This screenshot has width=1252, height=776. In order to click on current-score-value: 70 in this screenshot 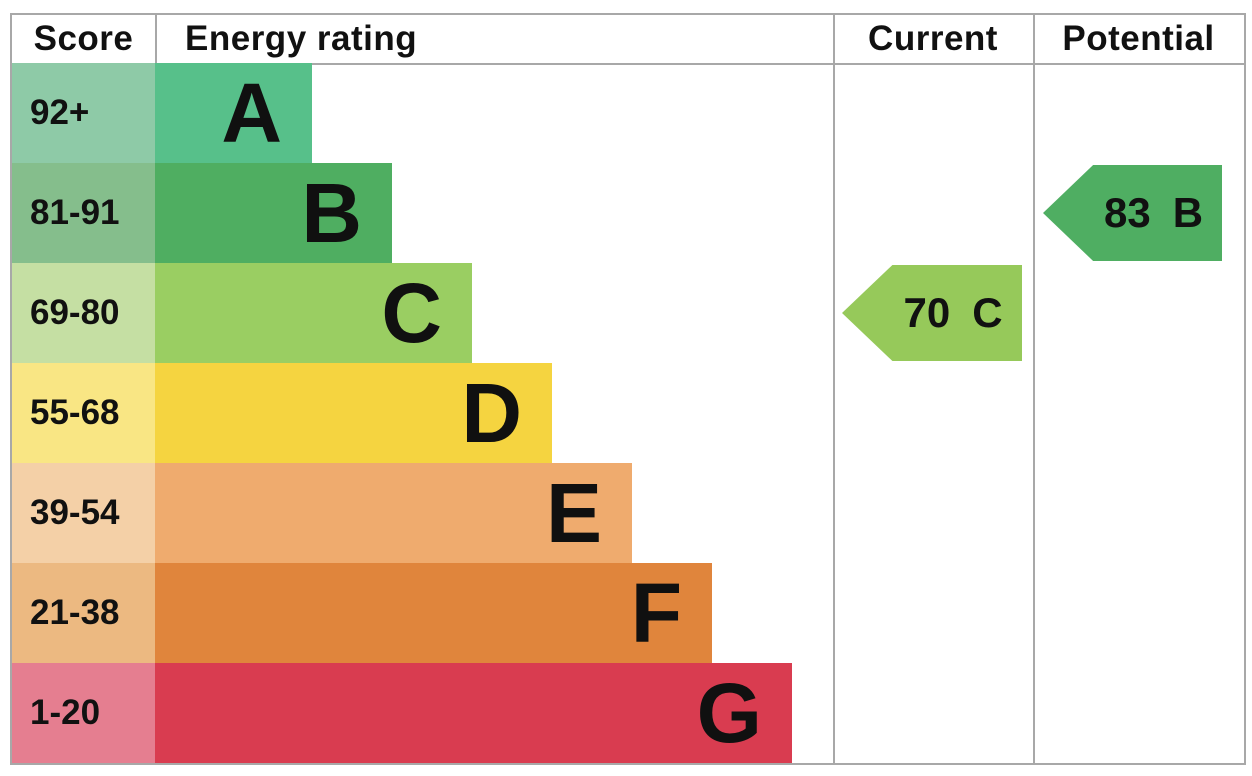, I will do `click(927, 312)`.